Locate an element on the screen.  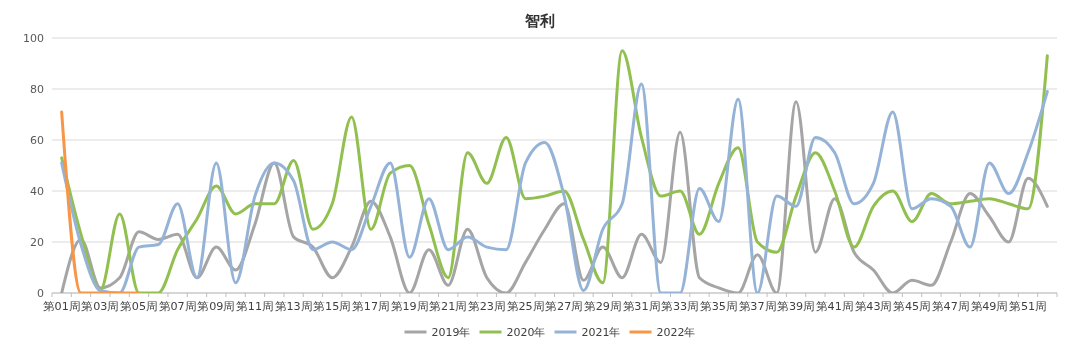
x-tick-label: 第37周 is located at coordinates (757, 306).